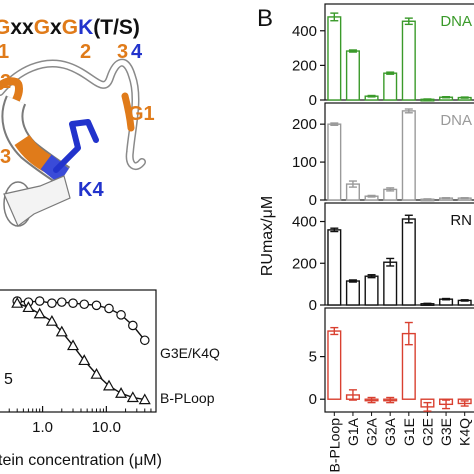 The image size is (474, 474). Describe the element at coordinates (267, 236) in the screenshot. I see `bars-y-axis-label: RUmax/μM` at that location.